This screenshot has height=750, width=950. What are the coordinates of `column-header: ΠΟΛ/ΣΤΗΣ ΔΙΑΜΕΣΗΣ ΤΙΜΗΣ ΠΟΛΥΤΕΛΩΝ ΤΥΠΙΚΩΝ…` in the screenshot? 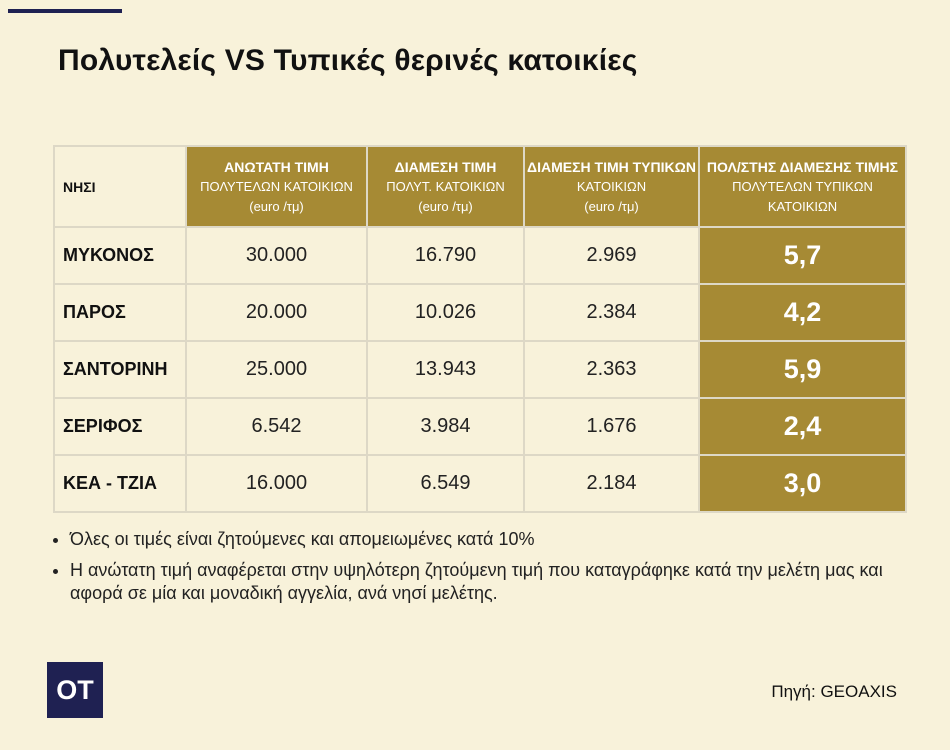 It's located at (802, 186).